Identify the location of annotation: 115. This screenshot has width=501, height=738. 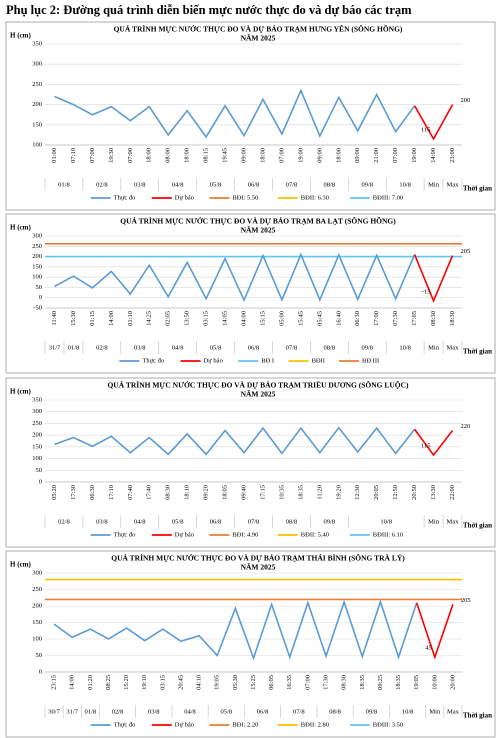
(426, 129).